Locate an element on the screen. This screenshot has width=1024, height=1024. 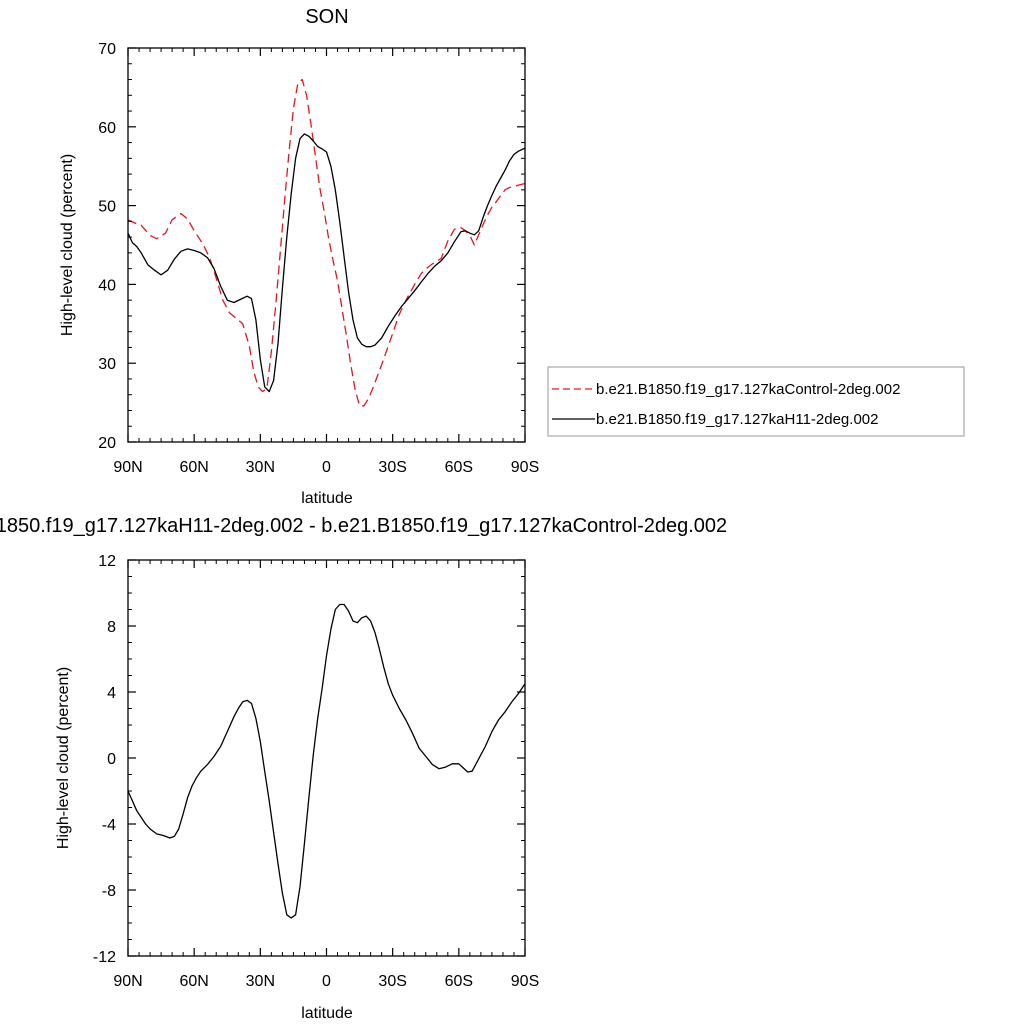
top-panel-x-tick-label: 30N is located at coordinates (260, 467).